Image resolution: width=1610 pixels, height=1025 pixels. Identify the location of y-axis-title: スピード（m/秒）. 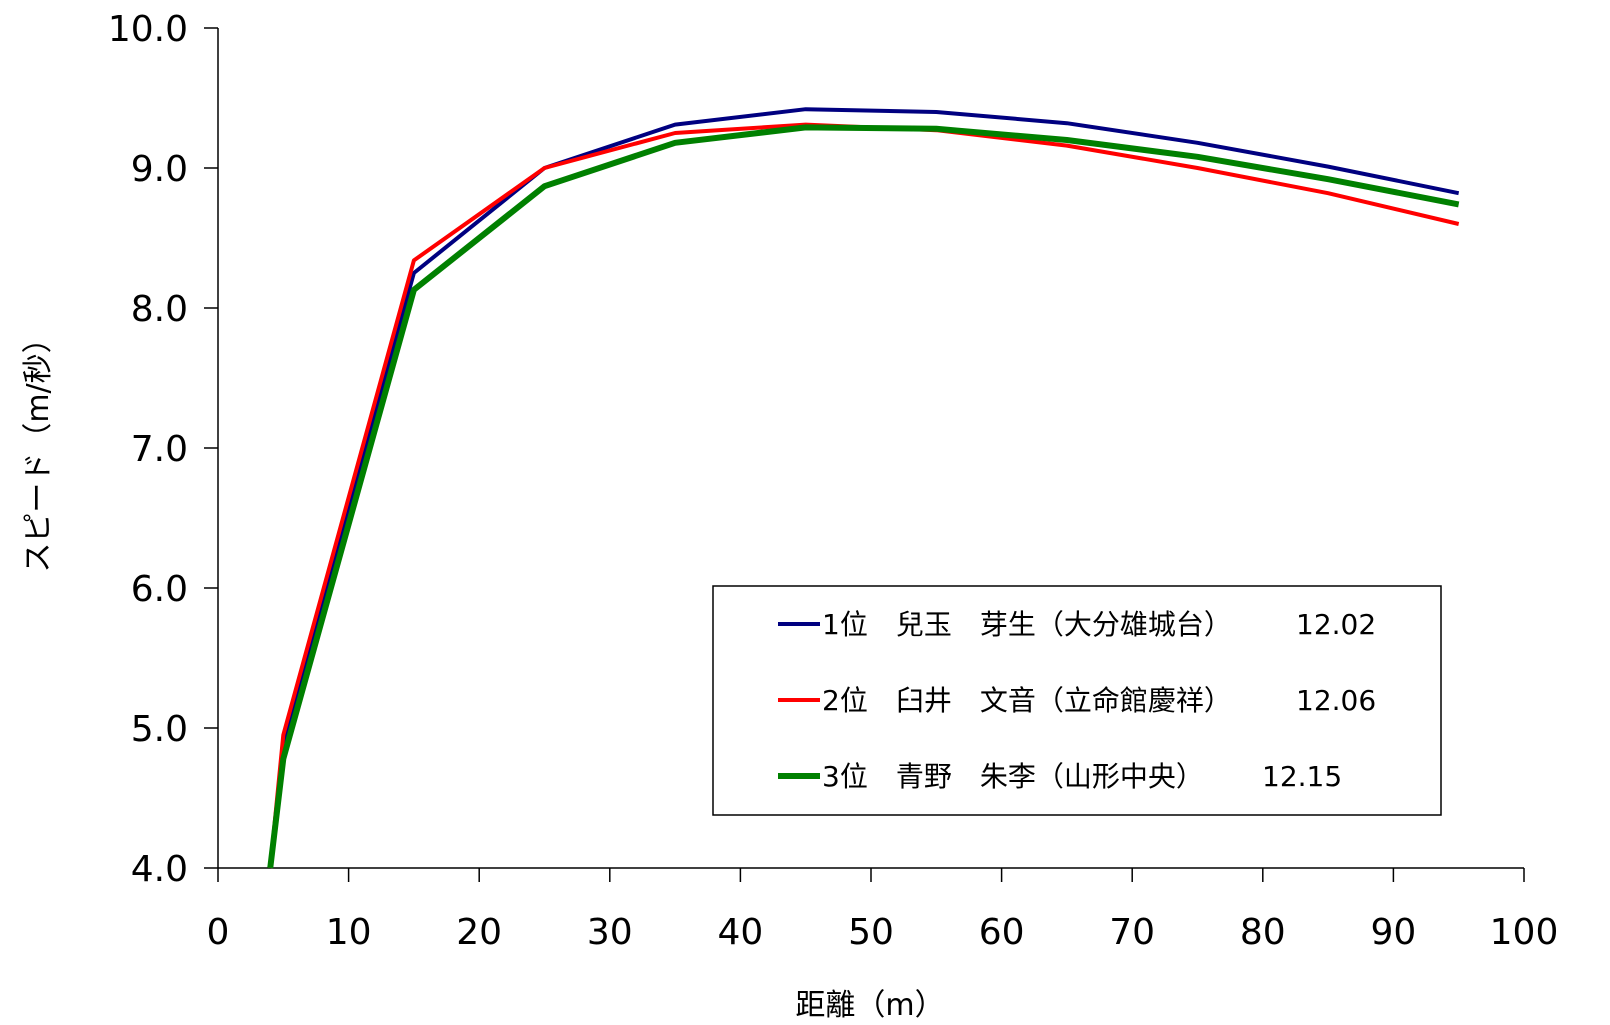
(38, 447).